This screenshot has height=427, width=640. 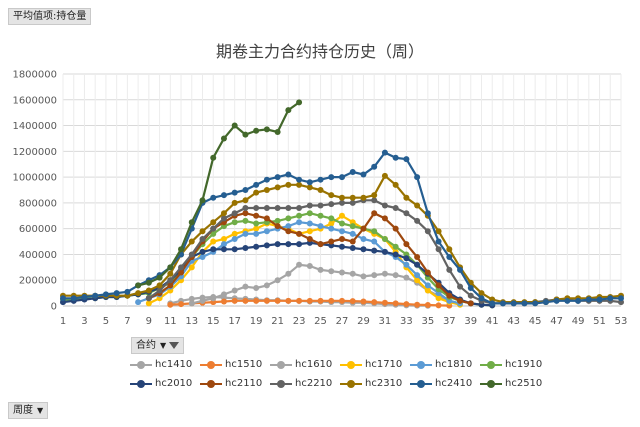 I want to click on x-tick-label: 43, so click(x=513, y=321).